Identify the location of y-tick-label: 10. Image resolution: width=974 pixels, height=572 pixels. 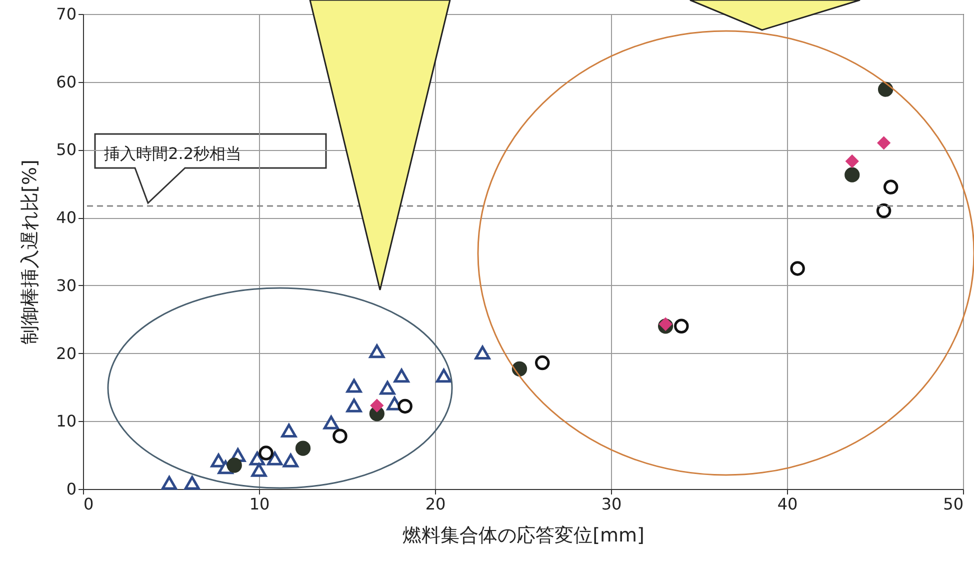
(66, 421).